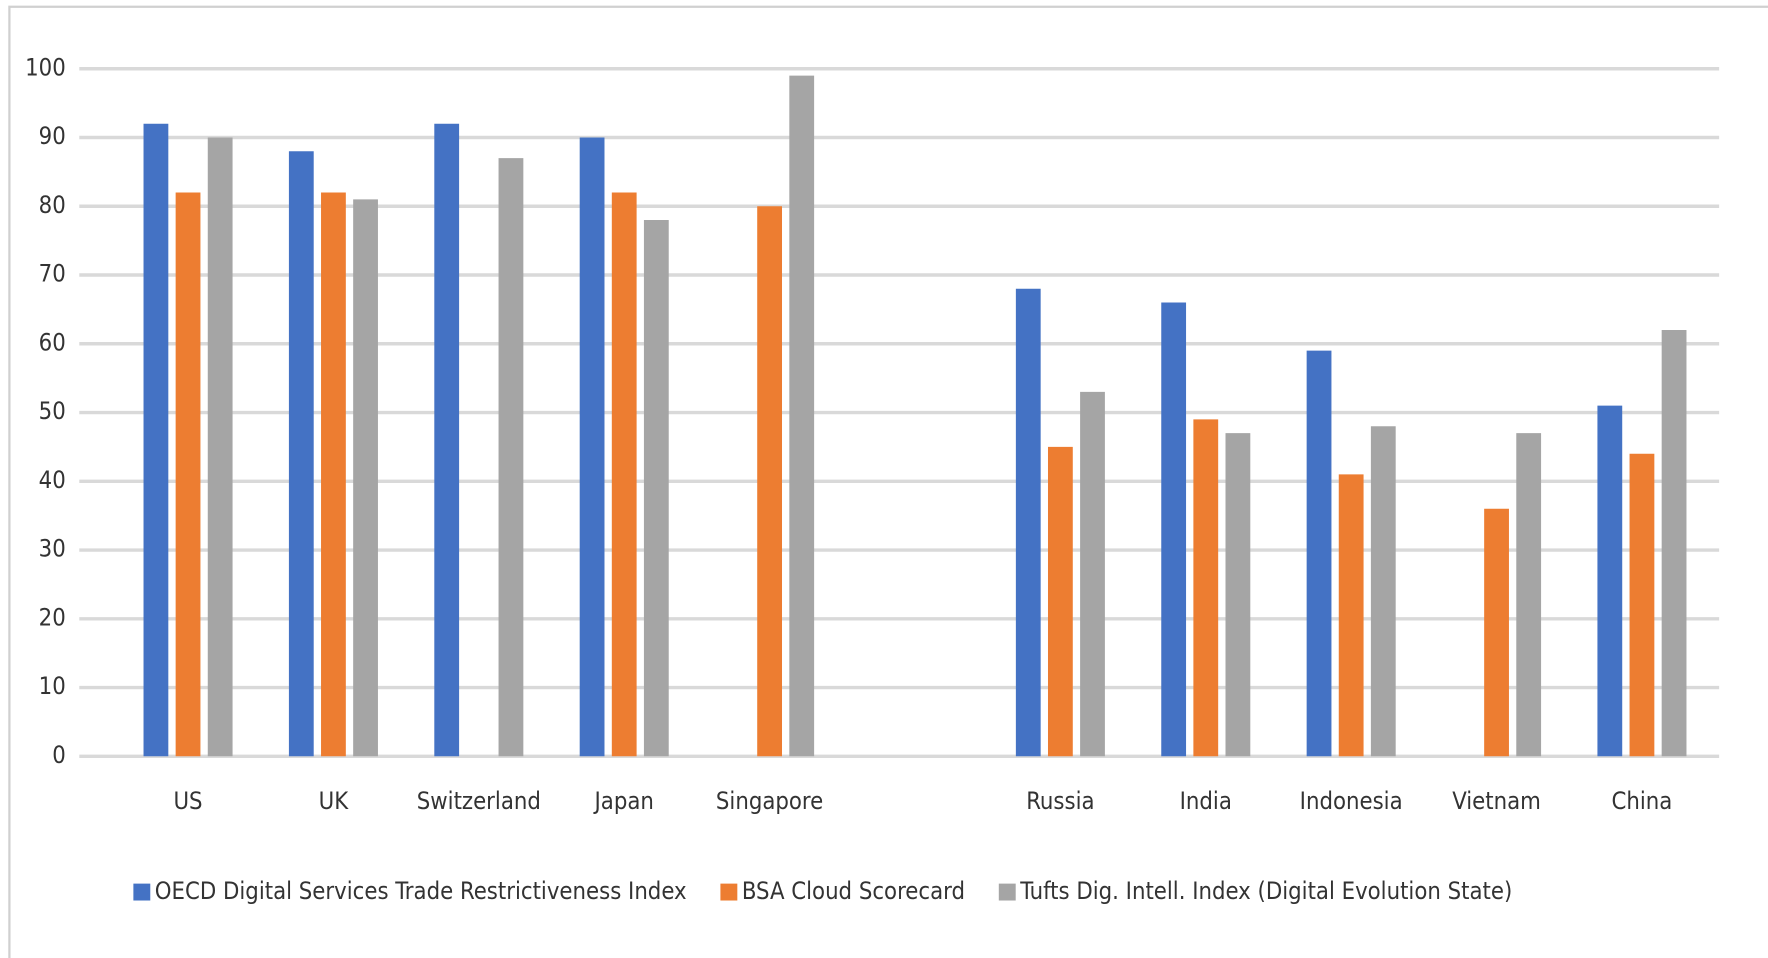 The image size is (1768, 958). What do you see at coordinates (52, 617) in the screenshot?
I see `y-tick-label: 20` at bounding box center [52, 617].